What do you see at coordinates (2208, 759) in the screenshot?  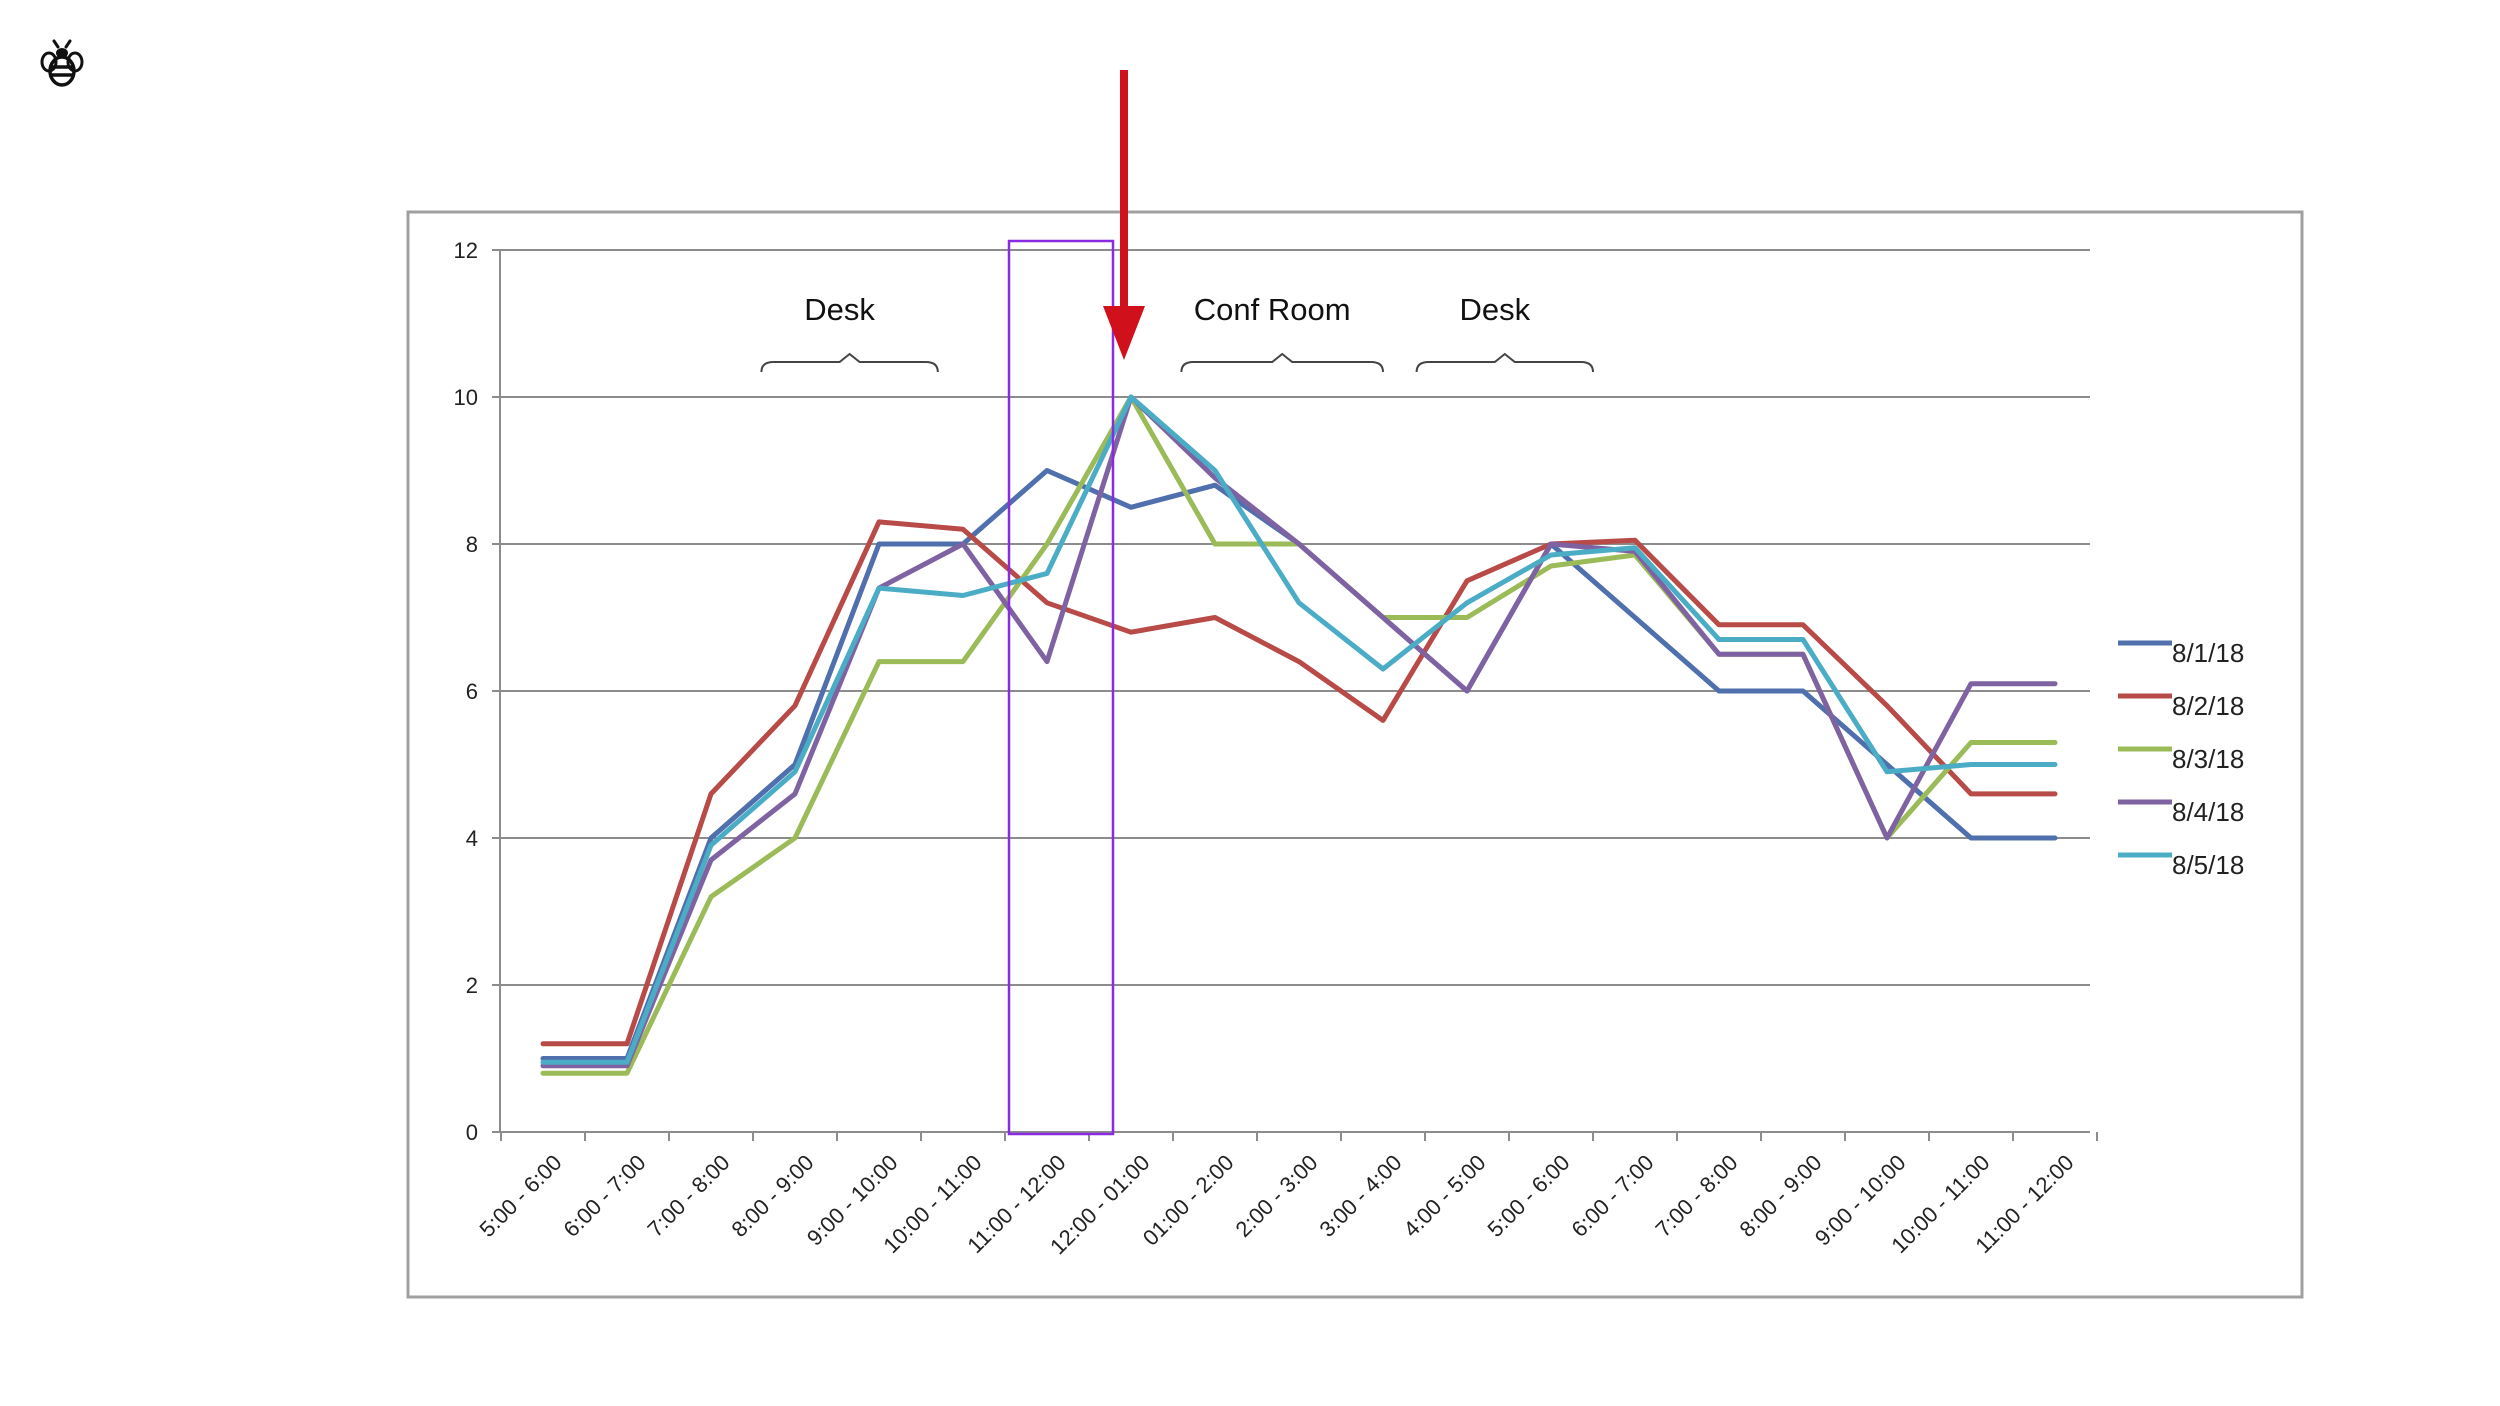 I see `legend-label: 8/3/18` at bounding box center [2208, 759].